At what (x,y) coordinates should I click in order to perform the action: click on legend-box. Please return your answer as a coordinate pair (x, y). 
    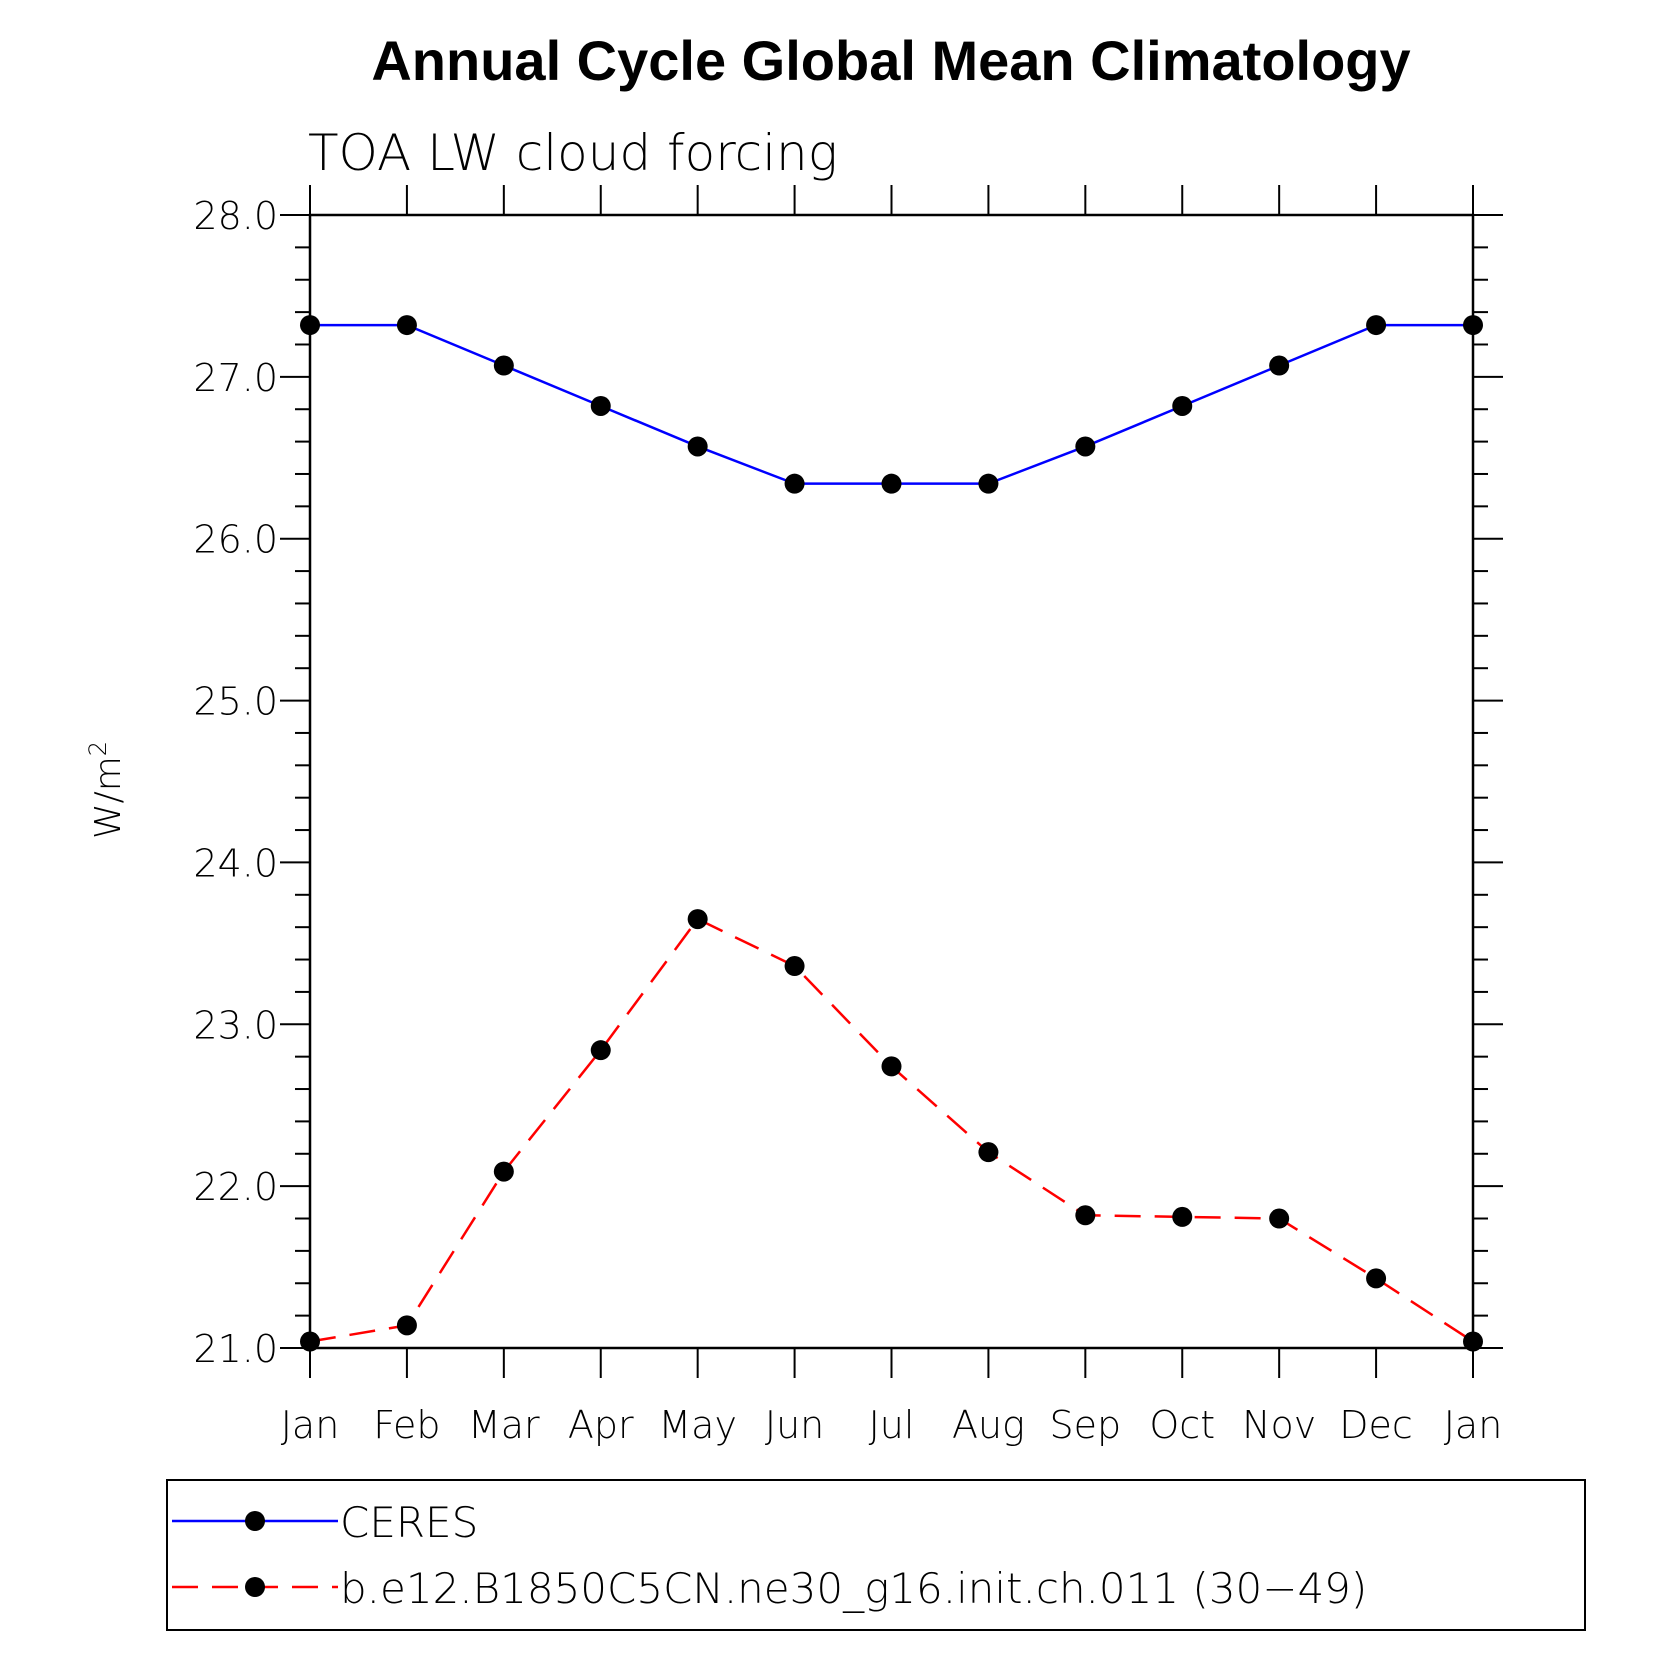
    Looking at the image, I should click on (876, 1555).